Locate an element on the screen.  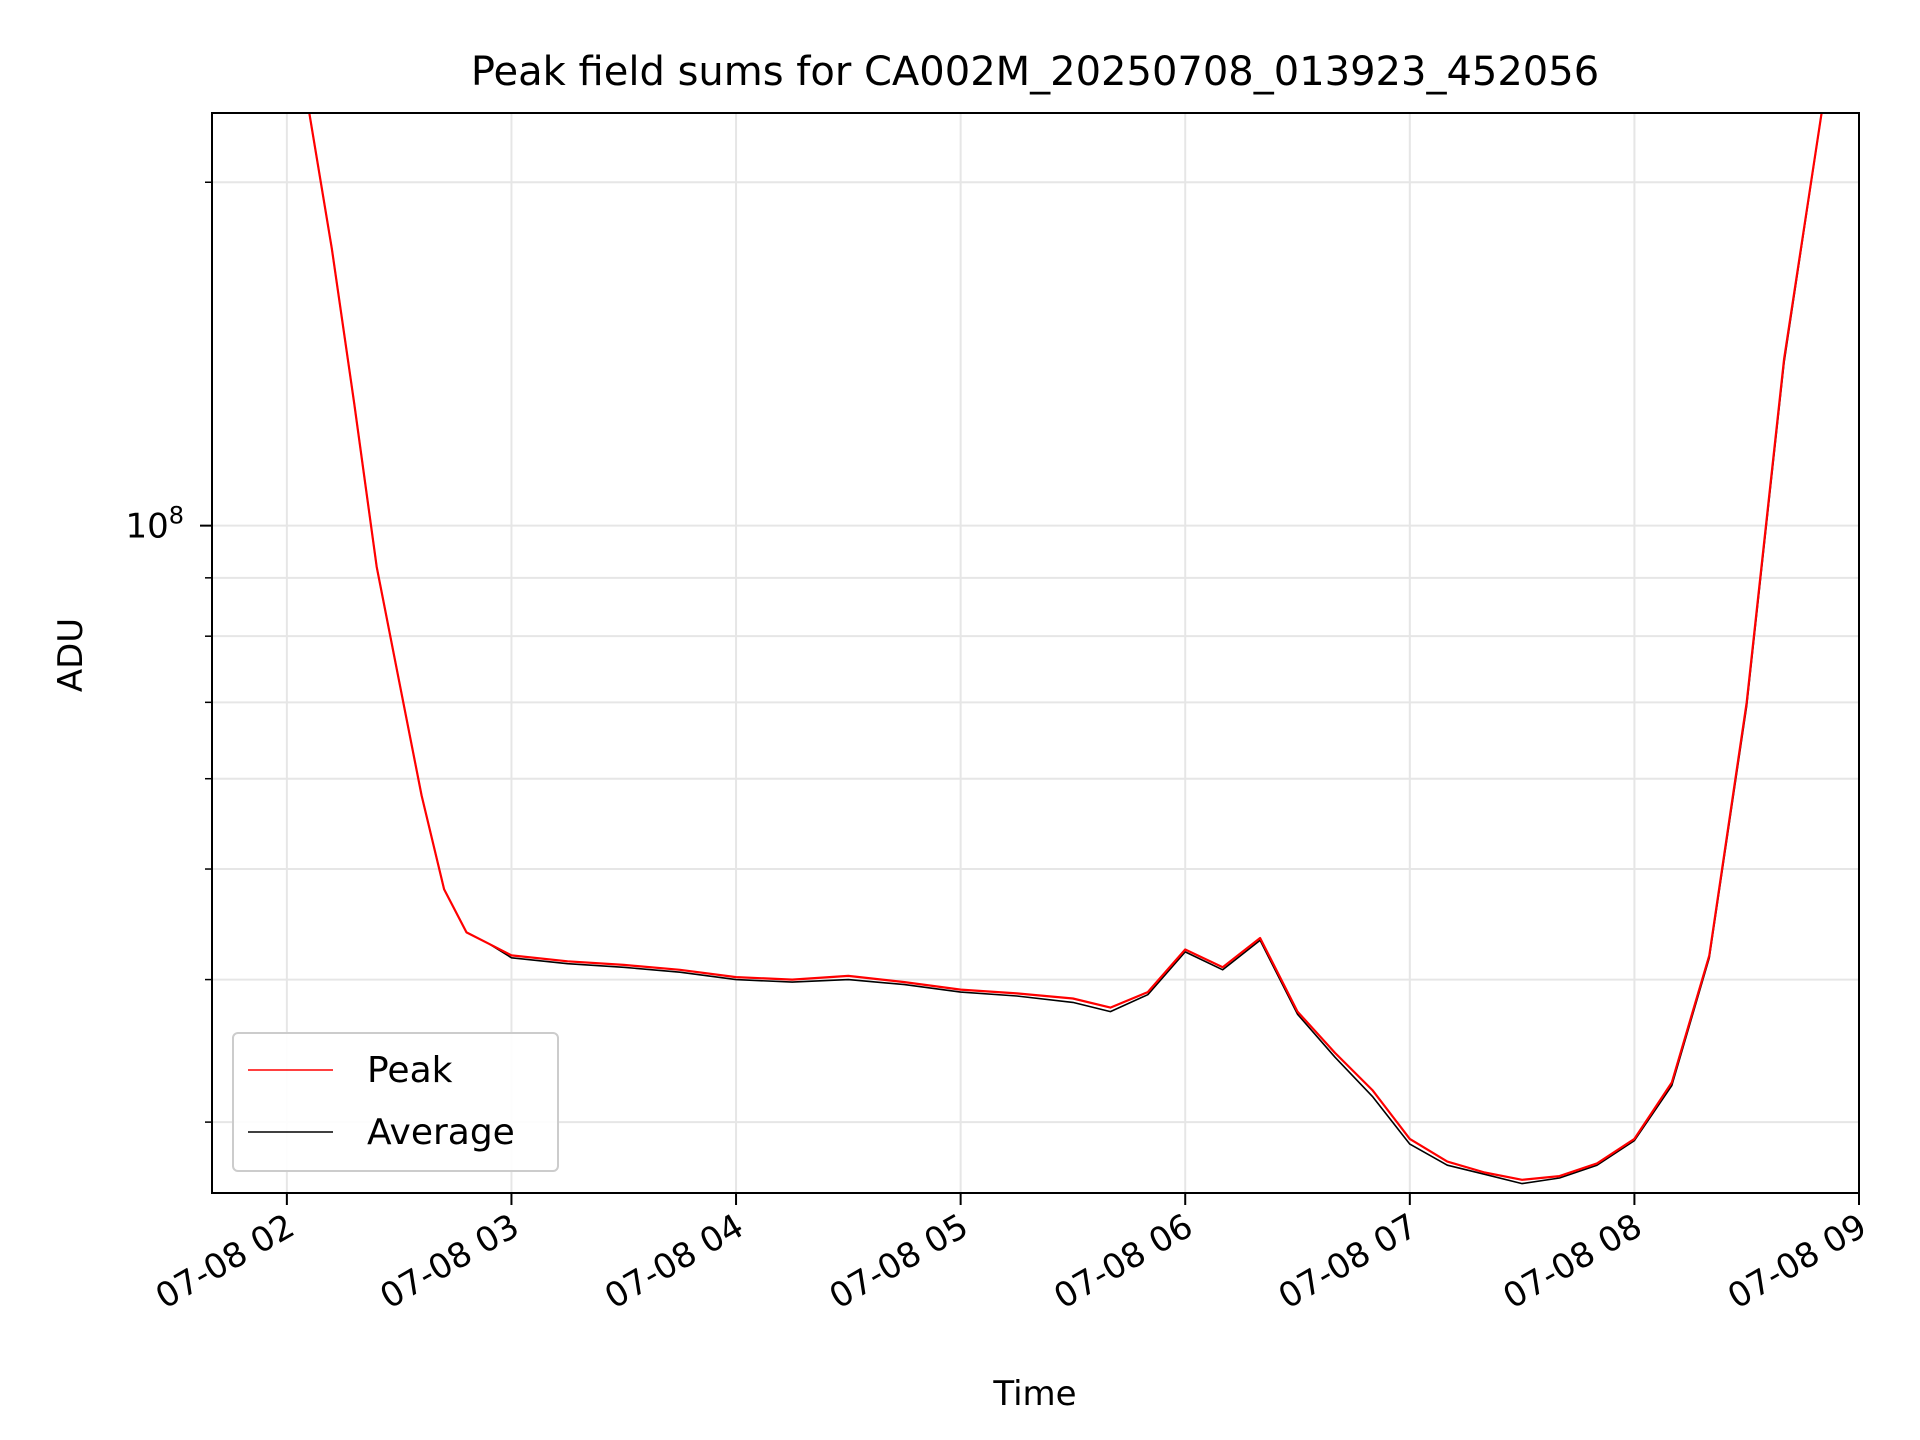
x-tick-label: 07-08 02 is located at coordinates (225, 1261).